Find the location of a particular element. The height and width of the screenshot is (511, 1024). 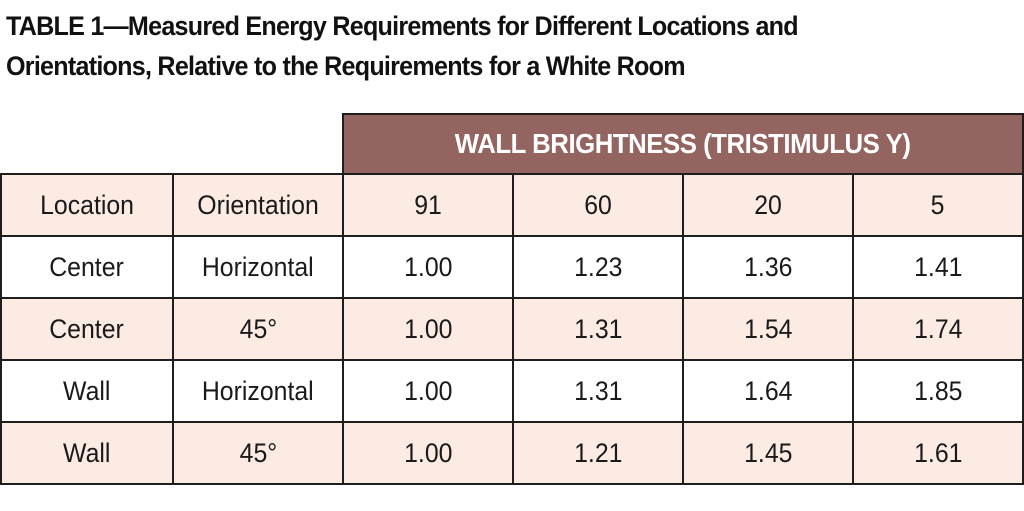

table-row: Wall 45° 1.00 1.21 1.45 1.61 is located at coordinates (512, 453).